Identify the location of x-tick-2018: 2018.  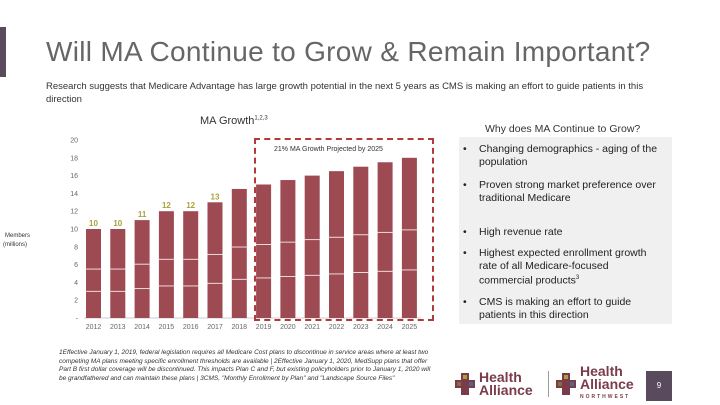
(240, 327).